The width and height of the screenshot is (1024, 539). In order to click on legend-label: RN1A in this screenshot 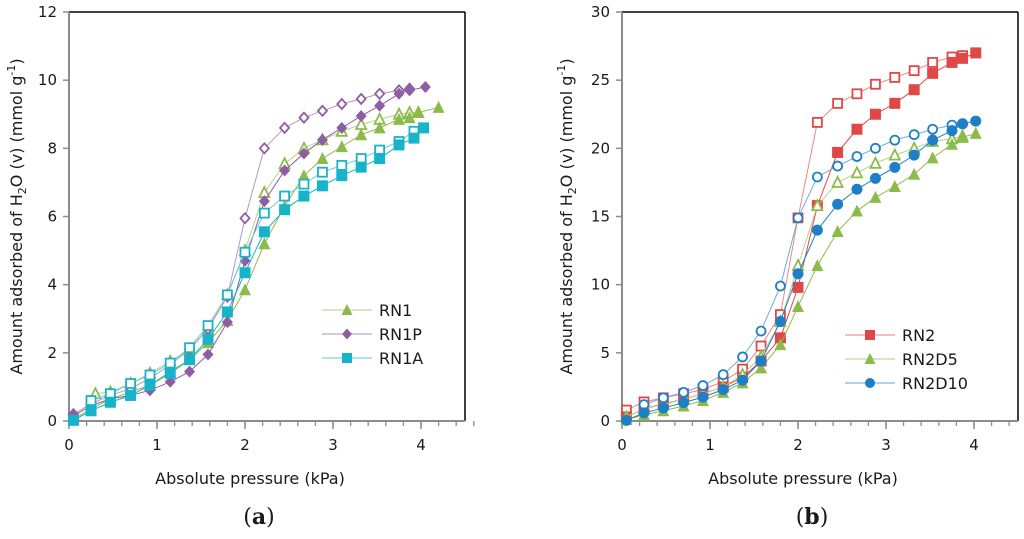, I will do `click(401, 358)`.